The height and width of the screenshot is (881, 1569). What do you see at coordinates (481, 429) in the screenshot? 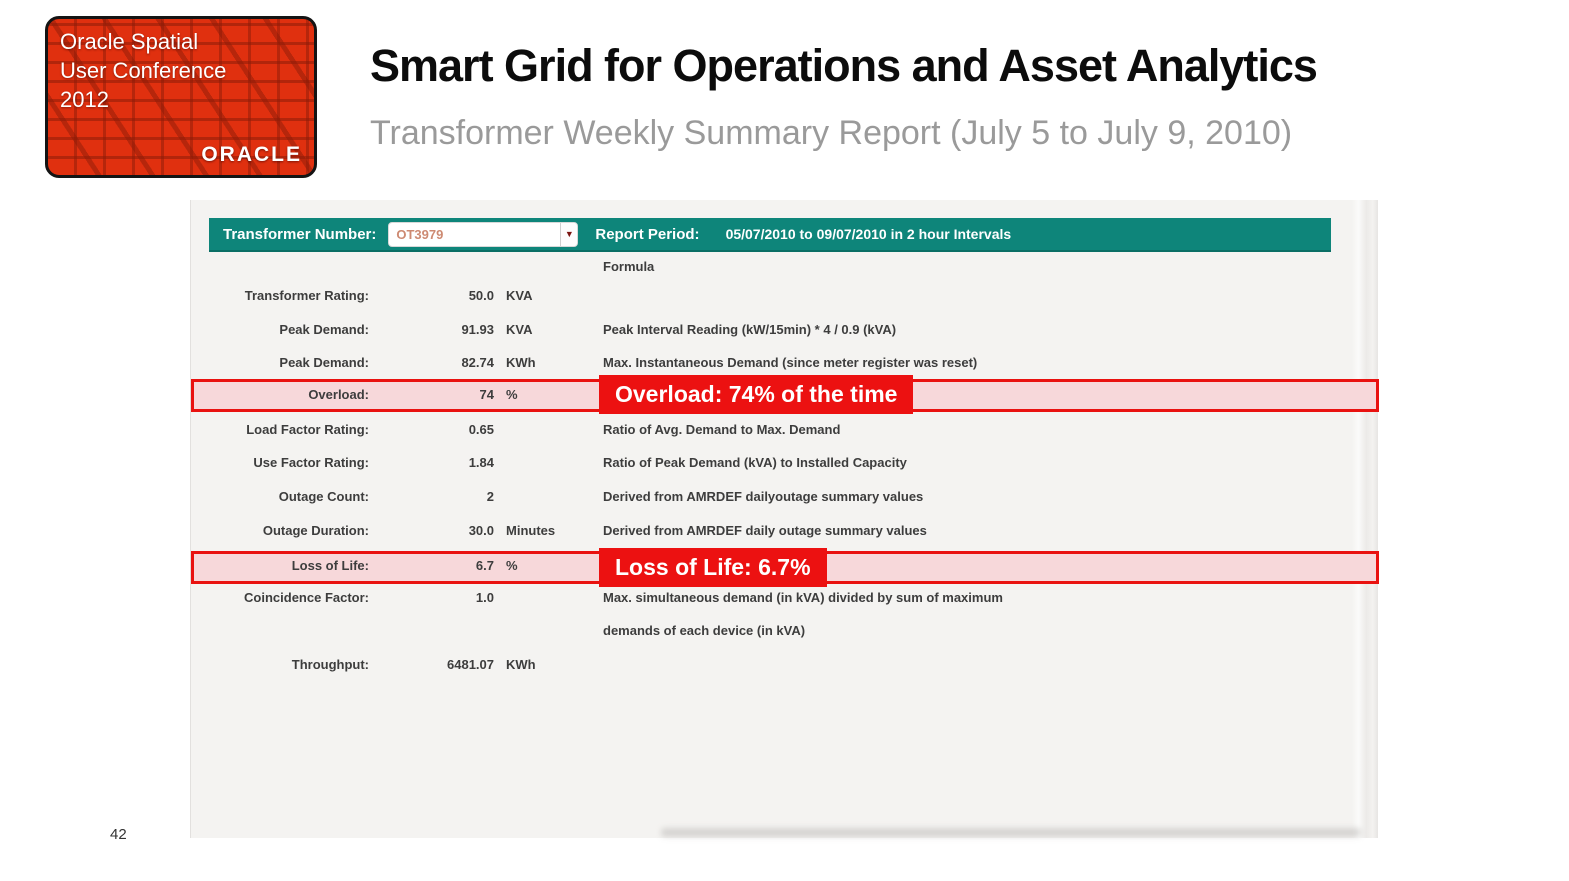
I see `row-value: 0.65` at bounding box center [481, 429].